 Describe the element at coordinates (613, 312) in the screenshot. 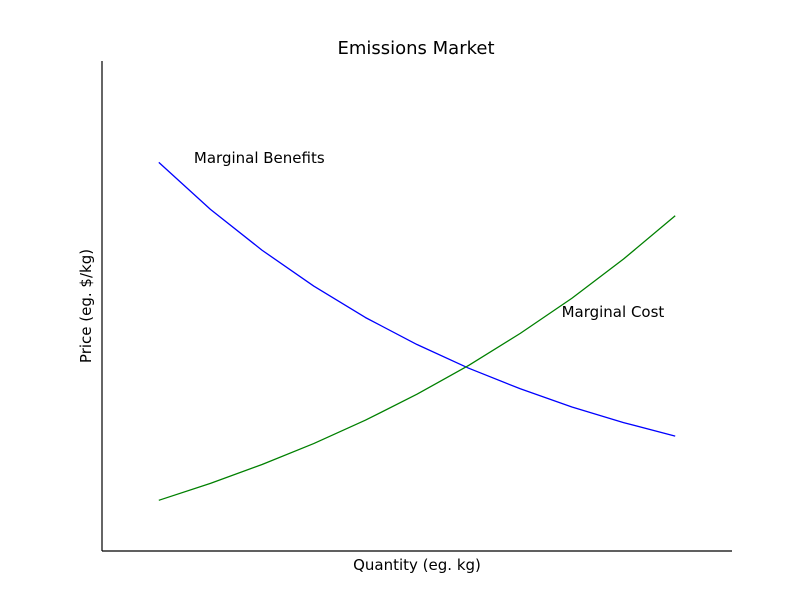

I see `annotation-label-1: Marginal Cost` at that location.